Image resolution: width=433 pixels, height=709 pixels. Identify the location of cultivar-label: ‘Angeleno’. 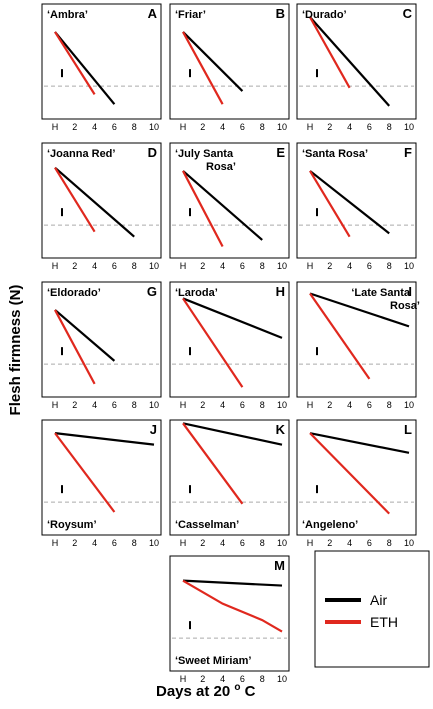
(330, 525).